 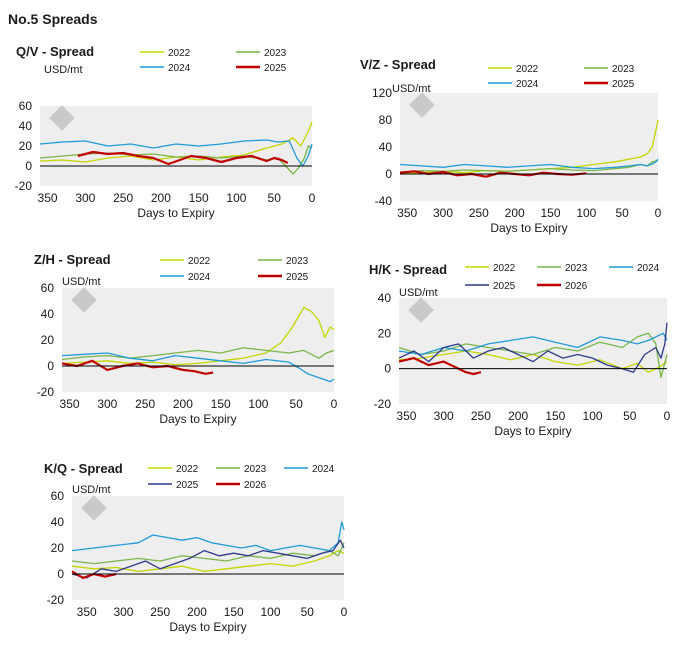 What do you see at coordinates (398, 64) in the screenshot?
I see `chart-title: V/Z - Spread` at bounding box center [398, 64].